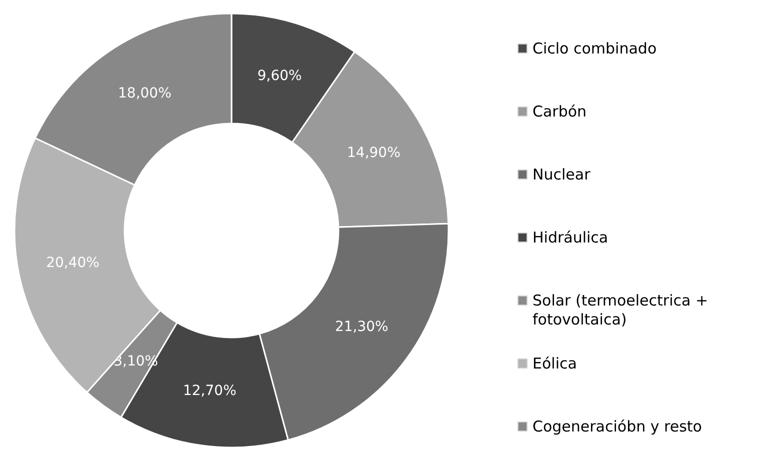 The width and height of the screenshot is (758, 459). I want to click on legend-label: Solar (termoelectrica + fotovoltaica), so click(620, 310).